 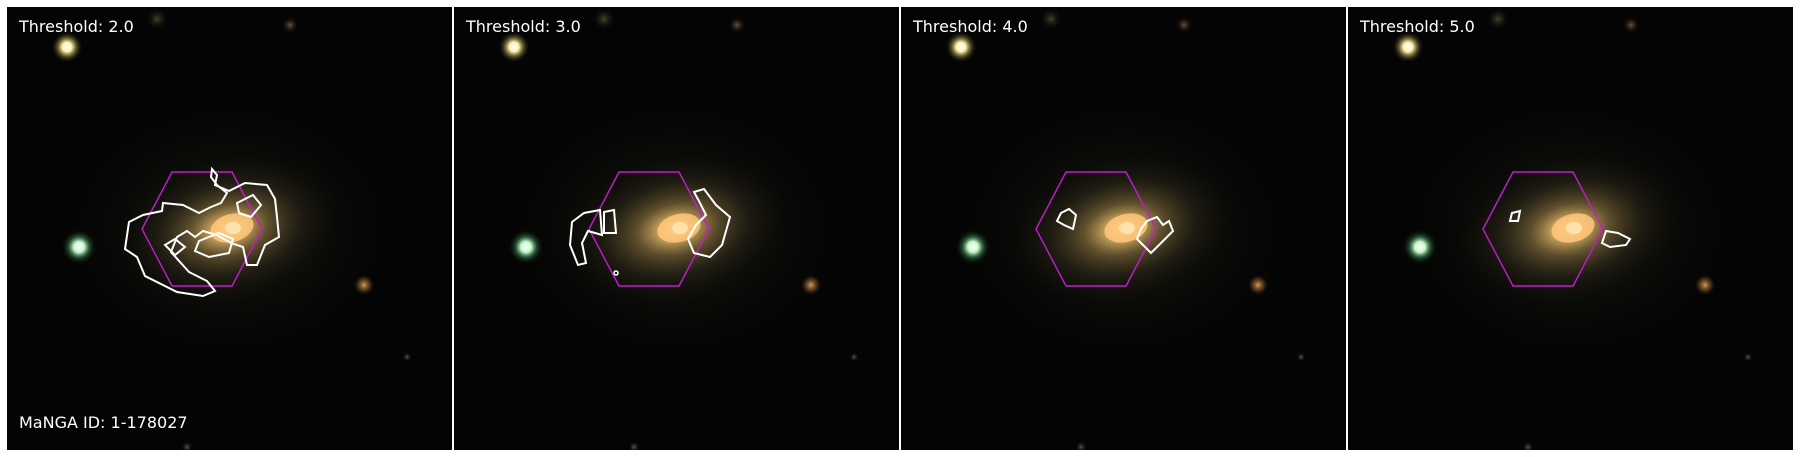 What do you see at coordinates (103, 422) in the screenshot?
I see `manga-id-label: MaNGA ID: 1-178027` at bounding box center [103, 422].